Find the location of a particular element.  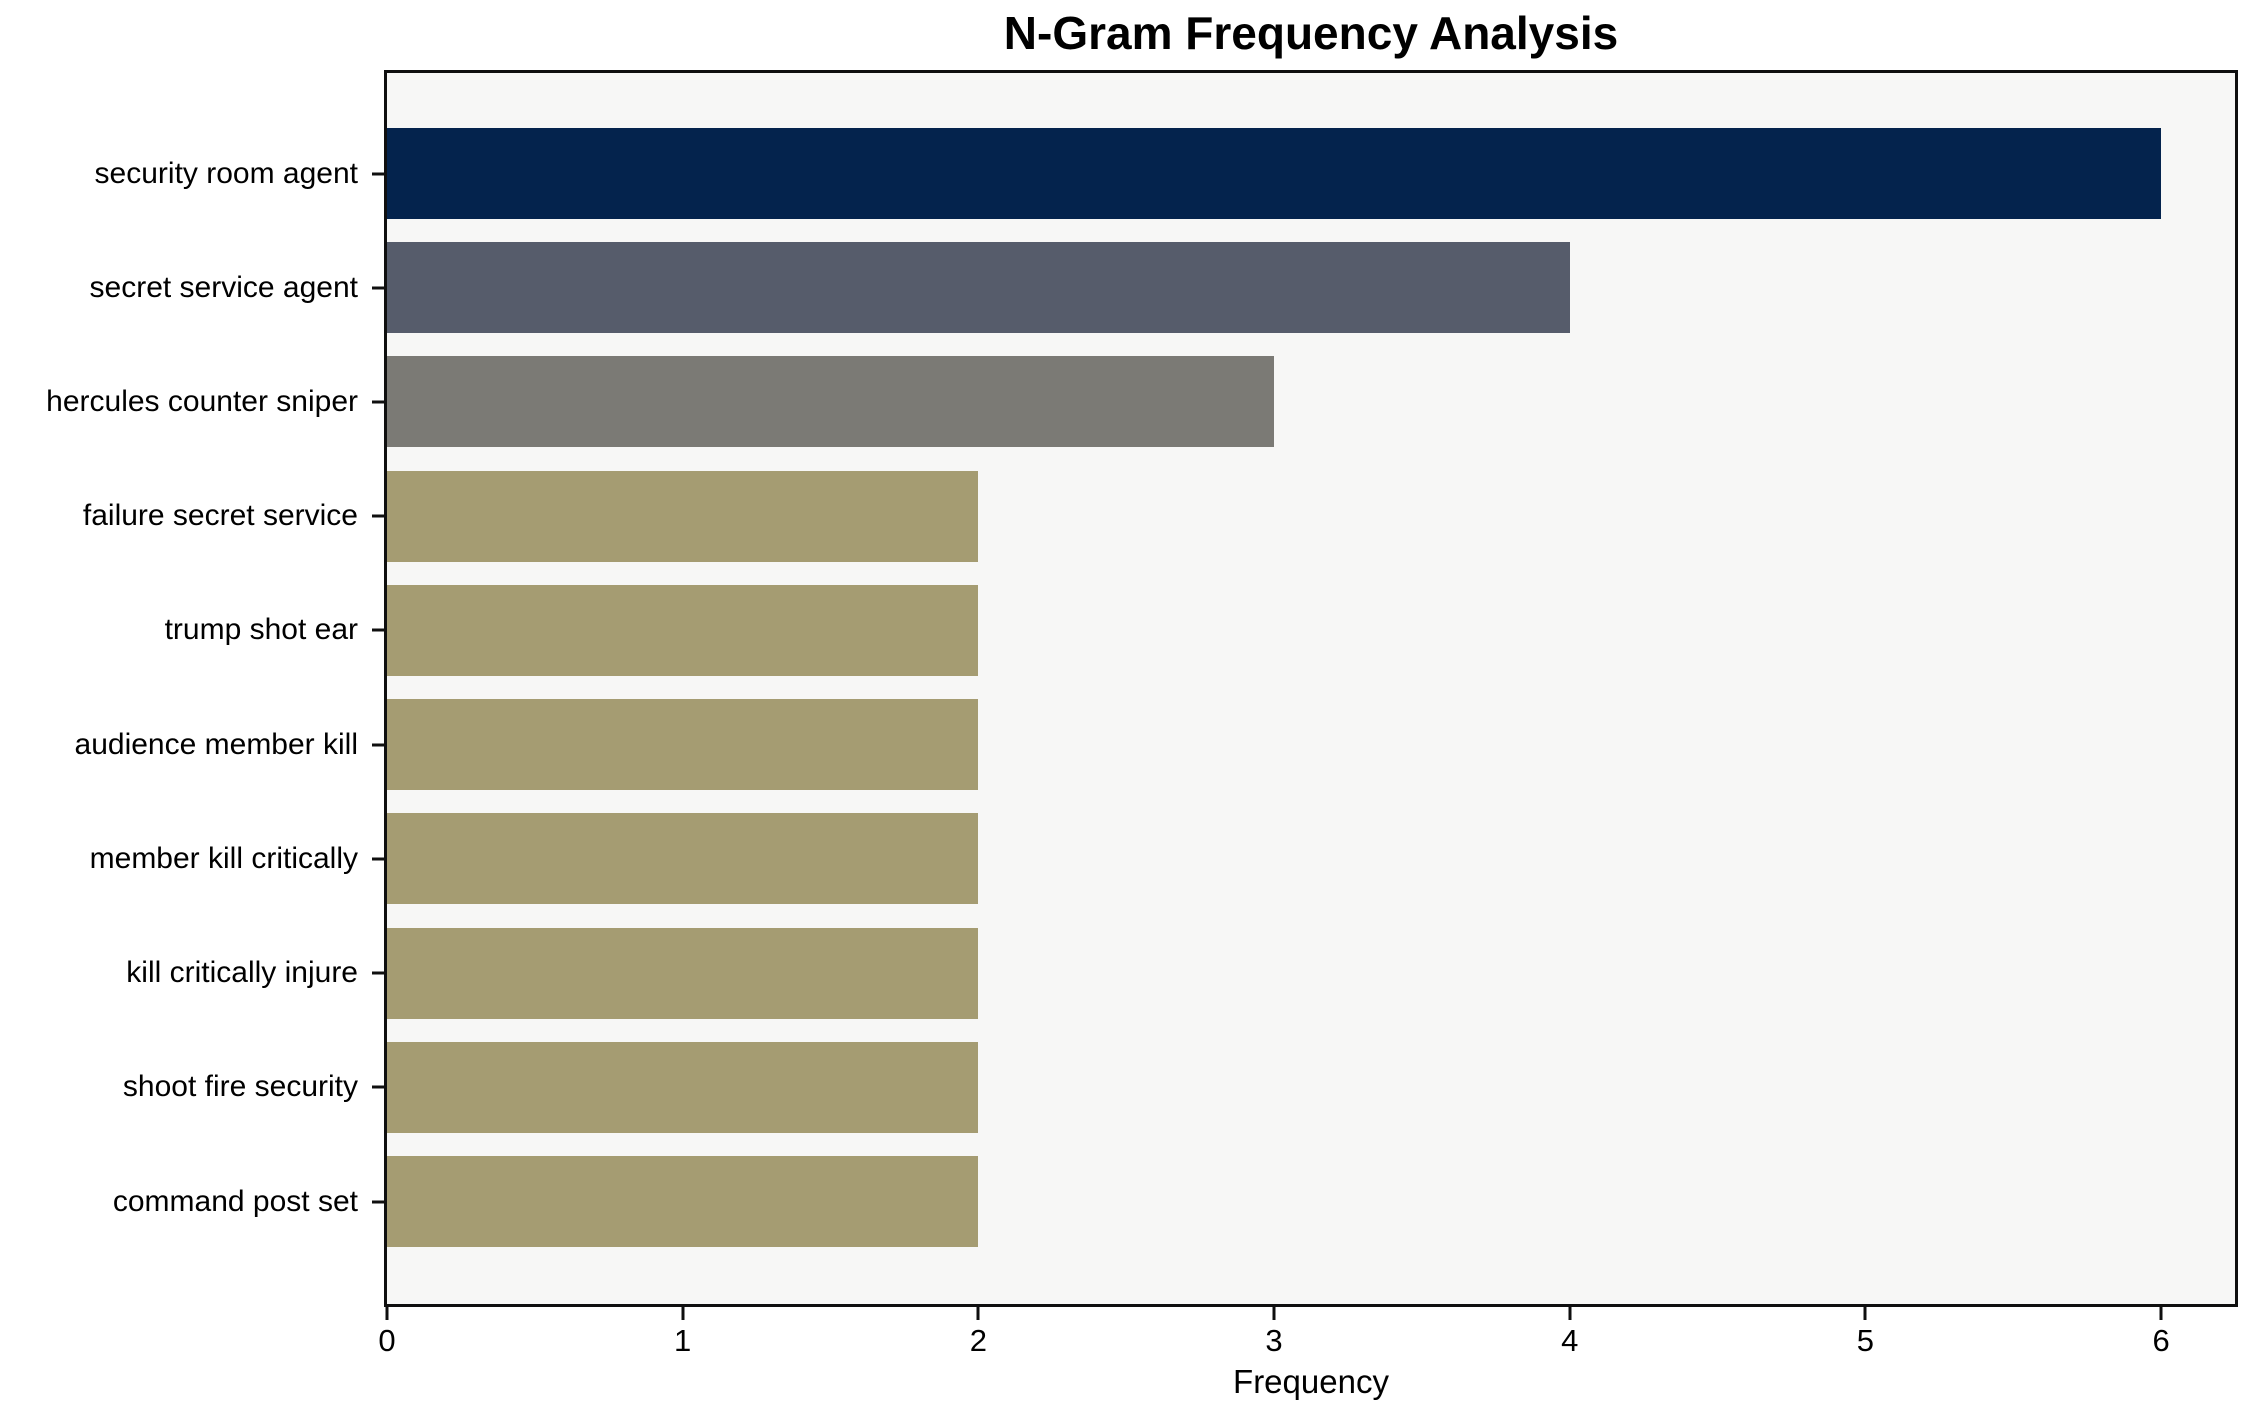

x-tick-label: 5 is located at coordinates (1865, 1340).